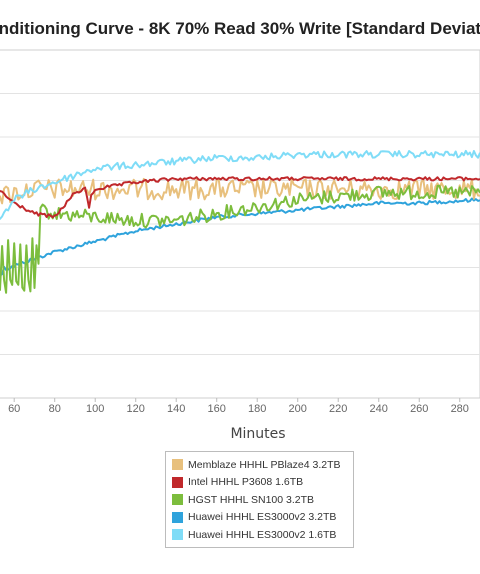 This screenshot has height=574, width=480. I want to click on x-tick-label: 180, so click(257, 409).